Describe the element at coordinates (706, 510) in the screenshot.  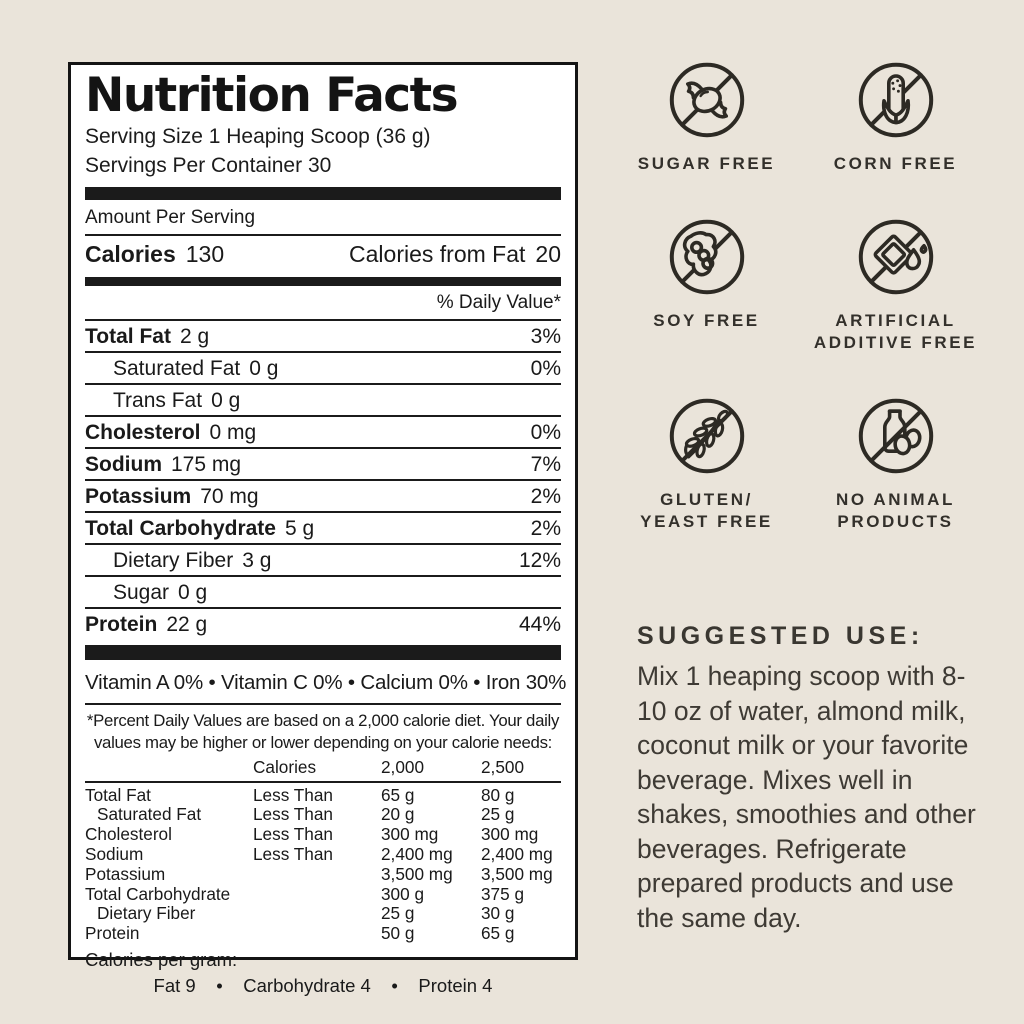
I see `badge-label: GLUTEN/YEAST FREE` at that location.